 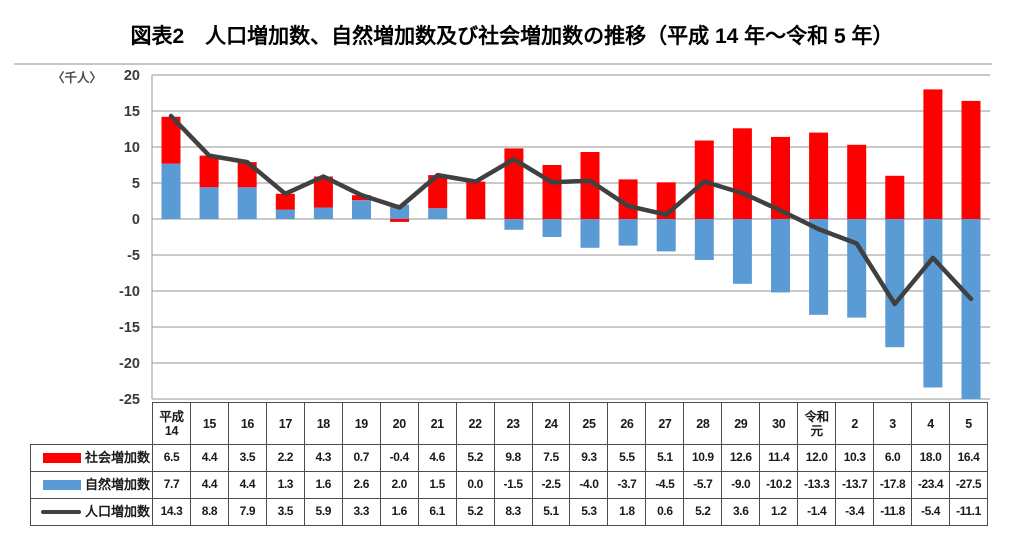 I want to click on svg-text: -5, so click(x=133, y=256).